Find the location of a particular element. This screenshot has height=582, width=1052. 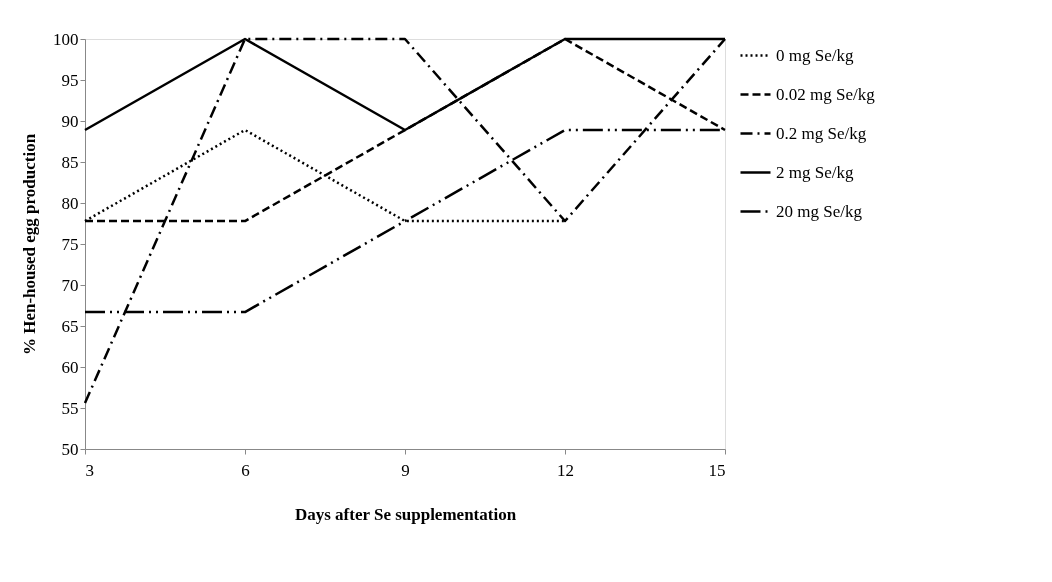

y-tick-label: 100 is located at coordinates (66, 39).